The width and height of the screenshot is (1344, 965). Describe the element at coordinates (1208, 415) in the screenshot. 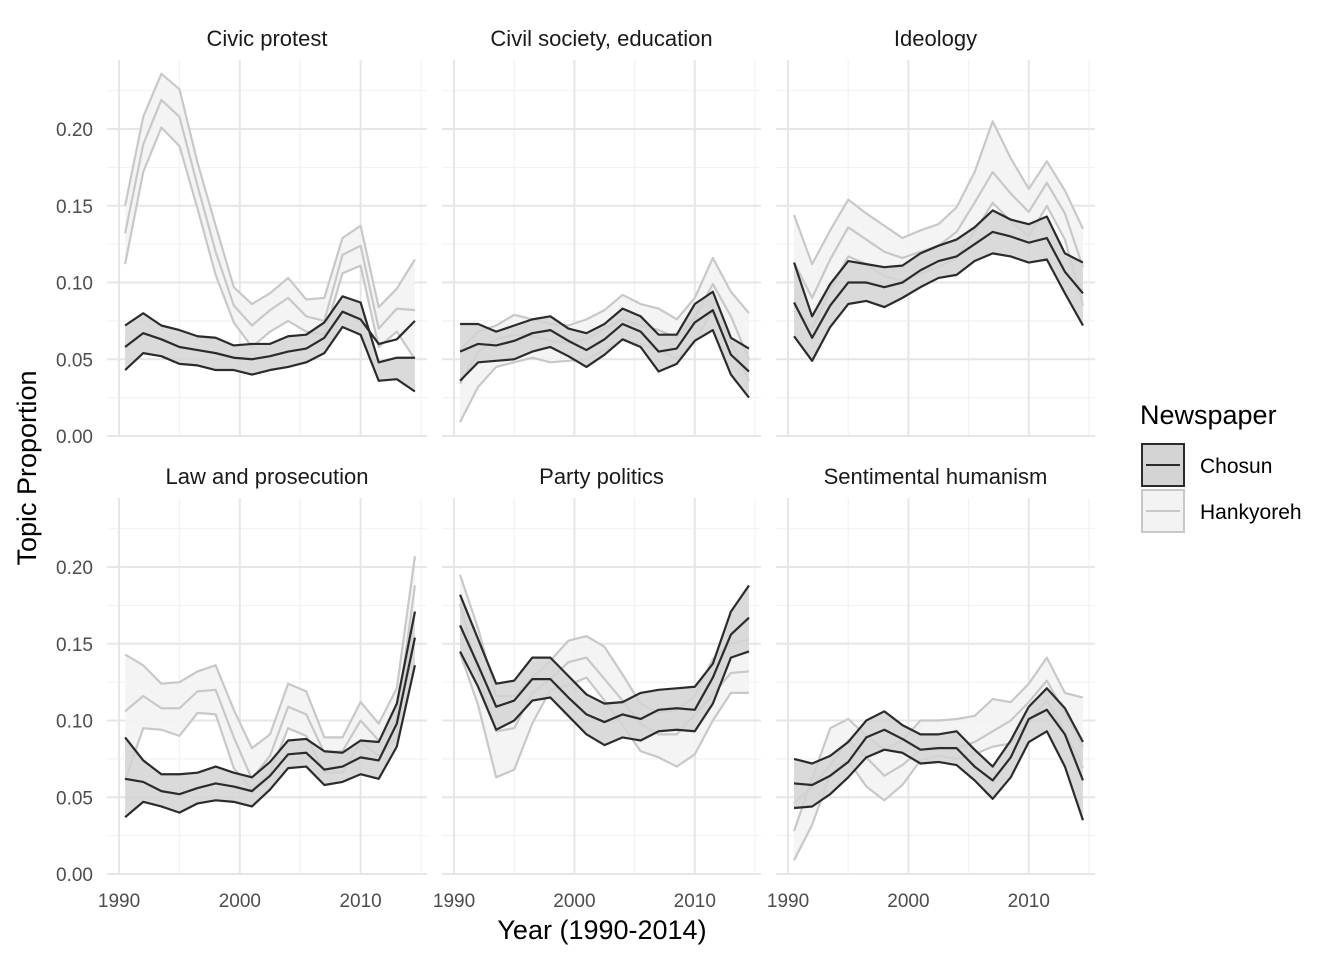

I see `legend-title: Newspaper` at that location.